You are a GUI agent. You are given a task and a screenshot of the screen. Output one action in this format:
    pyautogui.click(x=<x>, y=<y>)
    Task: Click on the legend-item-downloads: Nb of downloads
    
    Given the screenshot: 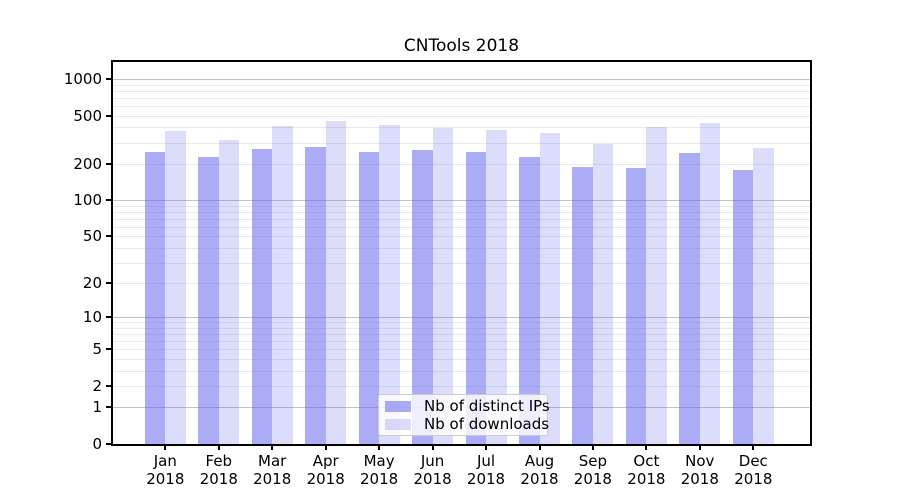 What is the action you would take?
    pyautogui.click(x=467, y=424)
    